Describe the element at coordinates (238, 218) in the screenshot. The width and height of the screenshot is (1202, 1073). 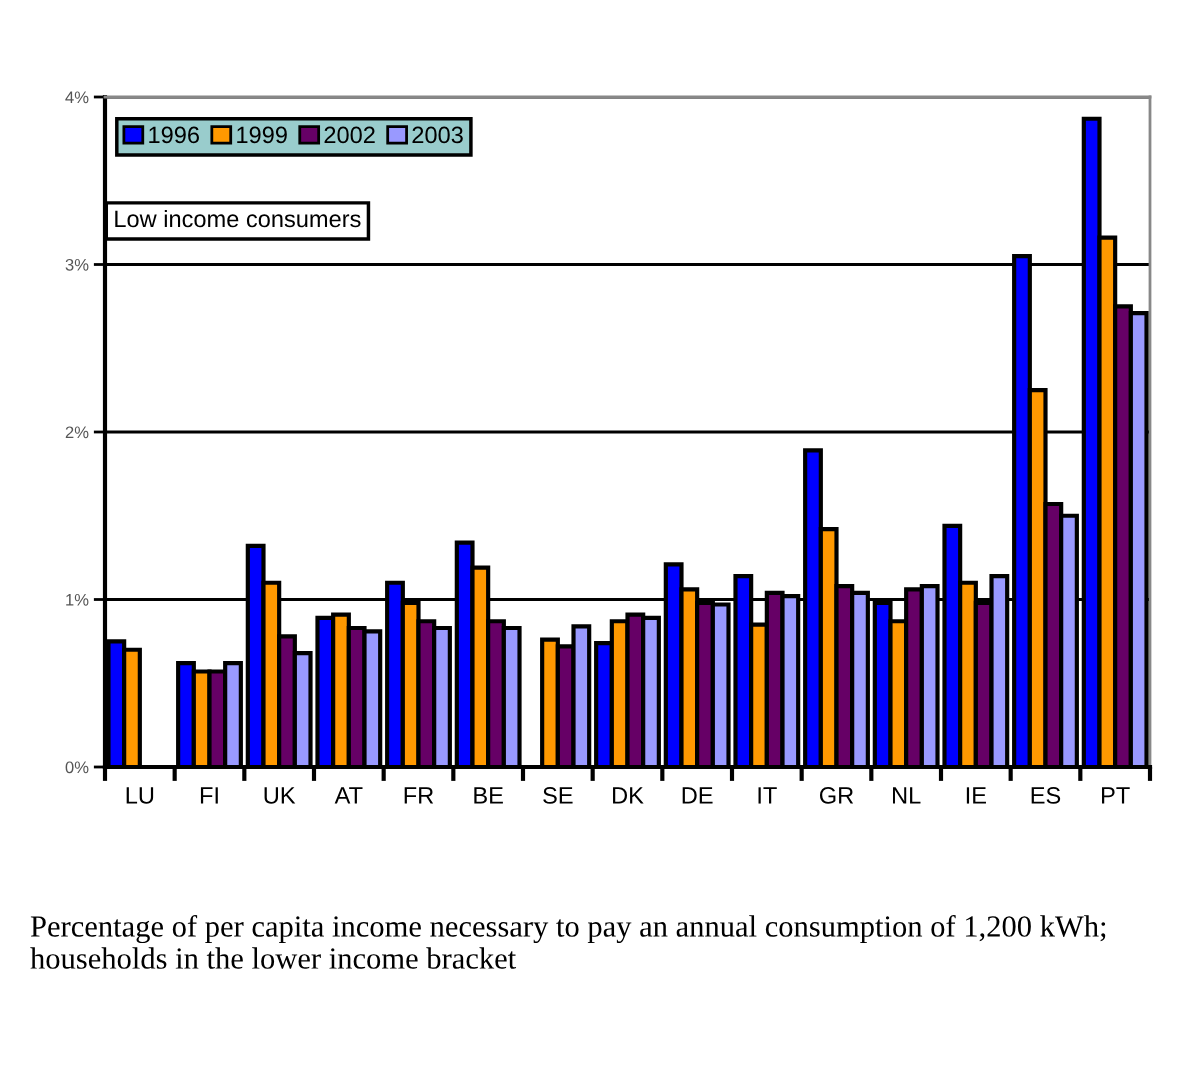
I see `annotation: Low income consumers` at that location.